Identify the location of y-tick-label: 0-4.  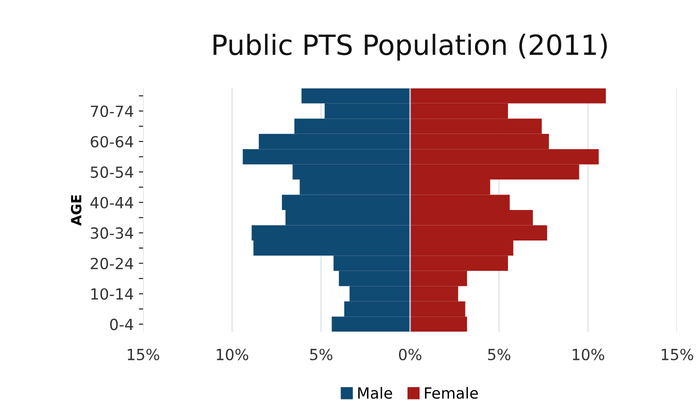
(122, 324).